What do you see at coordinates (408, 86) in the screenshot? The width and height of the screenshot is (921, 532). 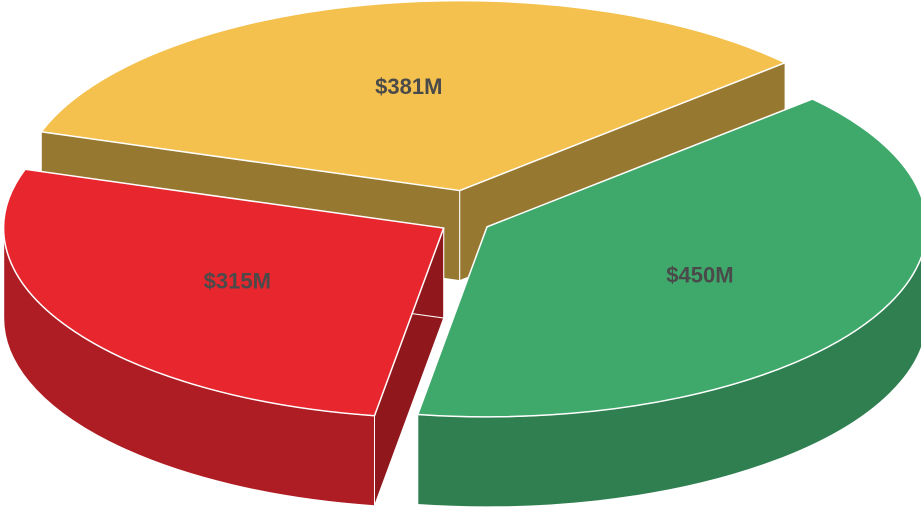 I see `data-label: $381M` at bounding box center [408, 86].